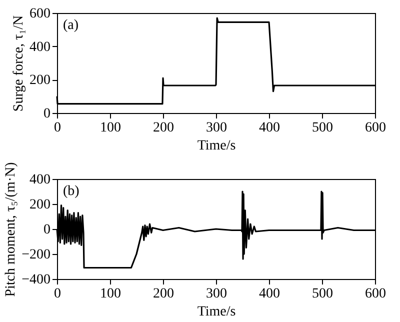 The width and height of the screenshot is (400, 322). What do you see at coordinates (19, 63) in the screenshot?
I see `y-axis-title: Surge force, τ₁/N` at bounding box center [19, 63].